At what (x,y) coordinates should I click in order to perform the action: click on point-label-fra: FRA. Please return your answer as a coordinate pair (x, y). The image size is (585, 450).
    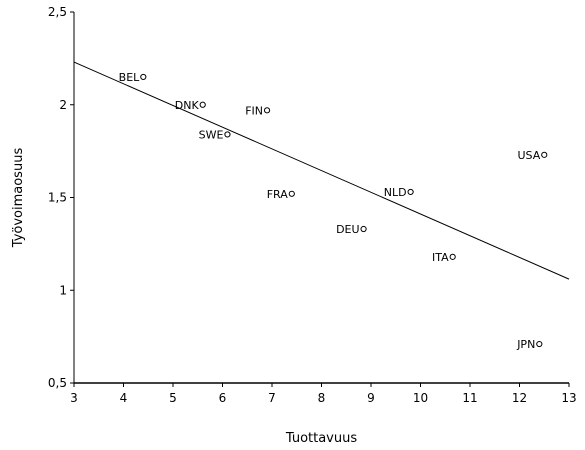
    Looking at the image, I should click on (278, 194).